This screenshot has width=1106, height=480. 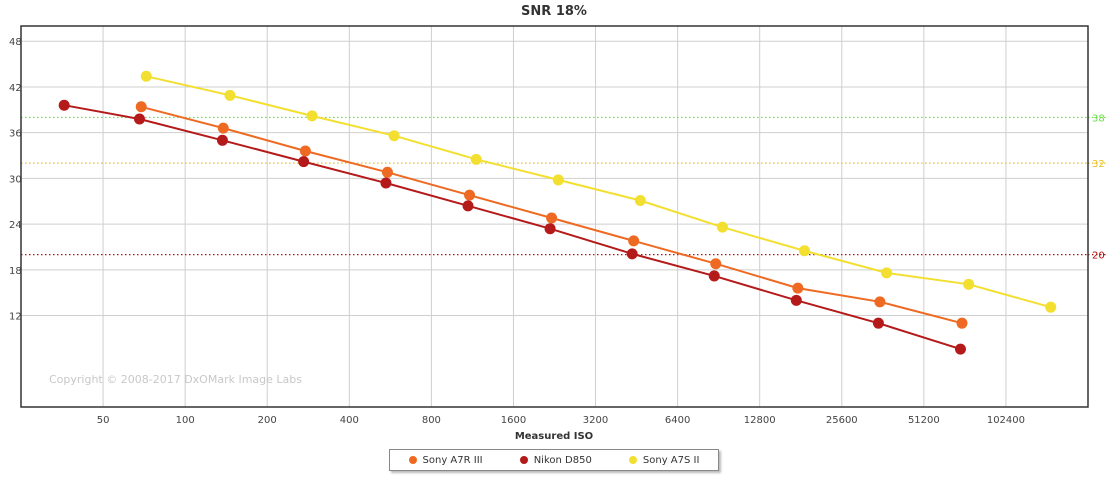 What do you see at coordinates (1006, 420) in the screenshot?
I see `x-tick-label: 102400` at bounding box center [1006, 420].